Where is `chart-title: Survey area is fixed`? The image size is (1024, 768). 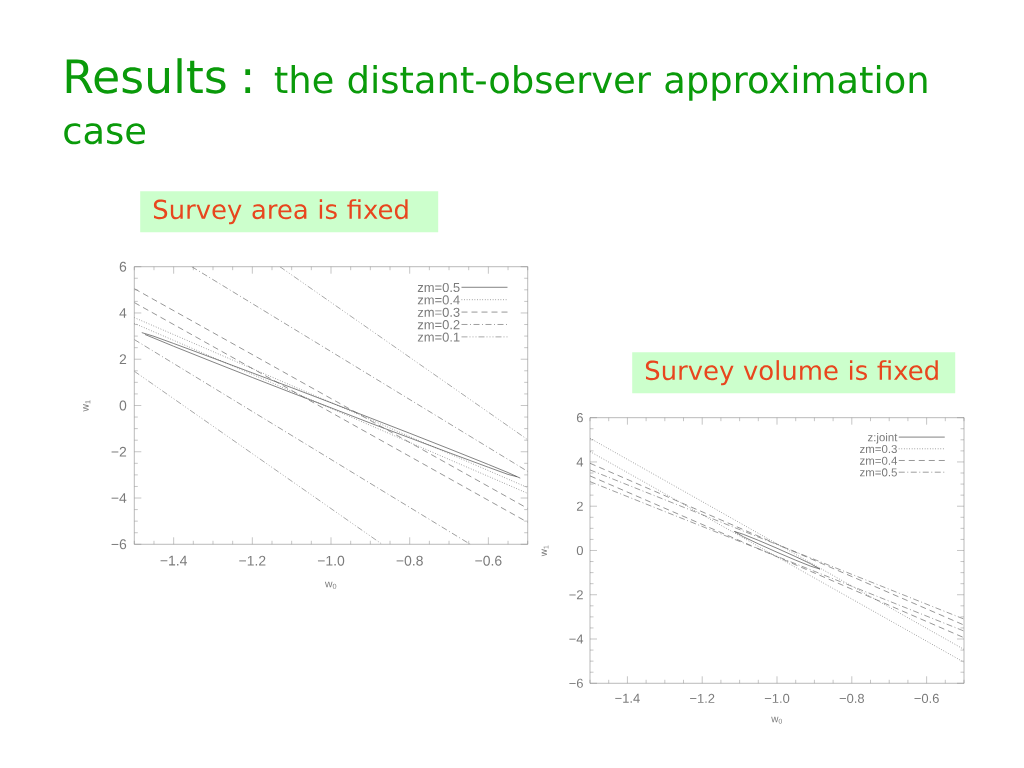
chart-title: Survey area is fixed is located at coordinates (280, 212).